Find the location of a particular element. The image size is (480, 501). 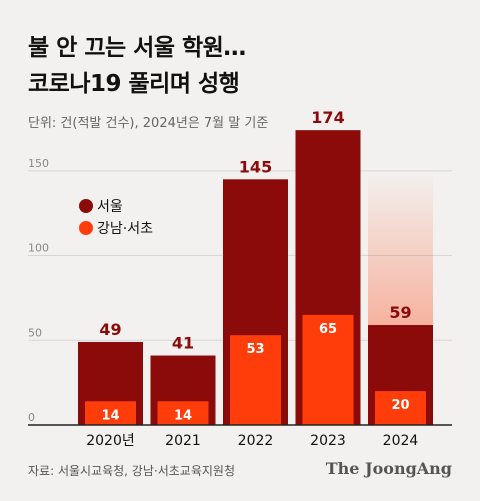

x-tick-label: 2021 is located at coordinates (183, 441).